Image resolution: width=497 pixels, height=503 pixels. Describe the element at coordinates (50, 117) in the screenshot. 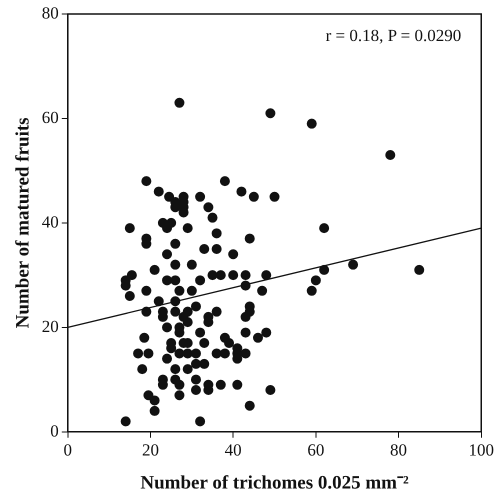

I see `y-tick-label: 60` at that location.